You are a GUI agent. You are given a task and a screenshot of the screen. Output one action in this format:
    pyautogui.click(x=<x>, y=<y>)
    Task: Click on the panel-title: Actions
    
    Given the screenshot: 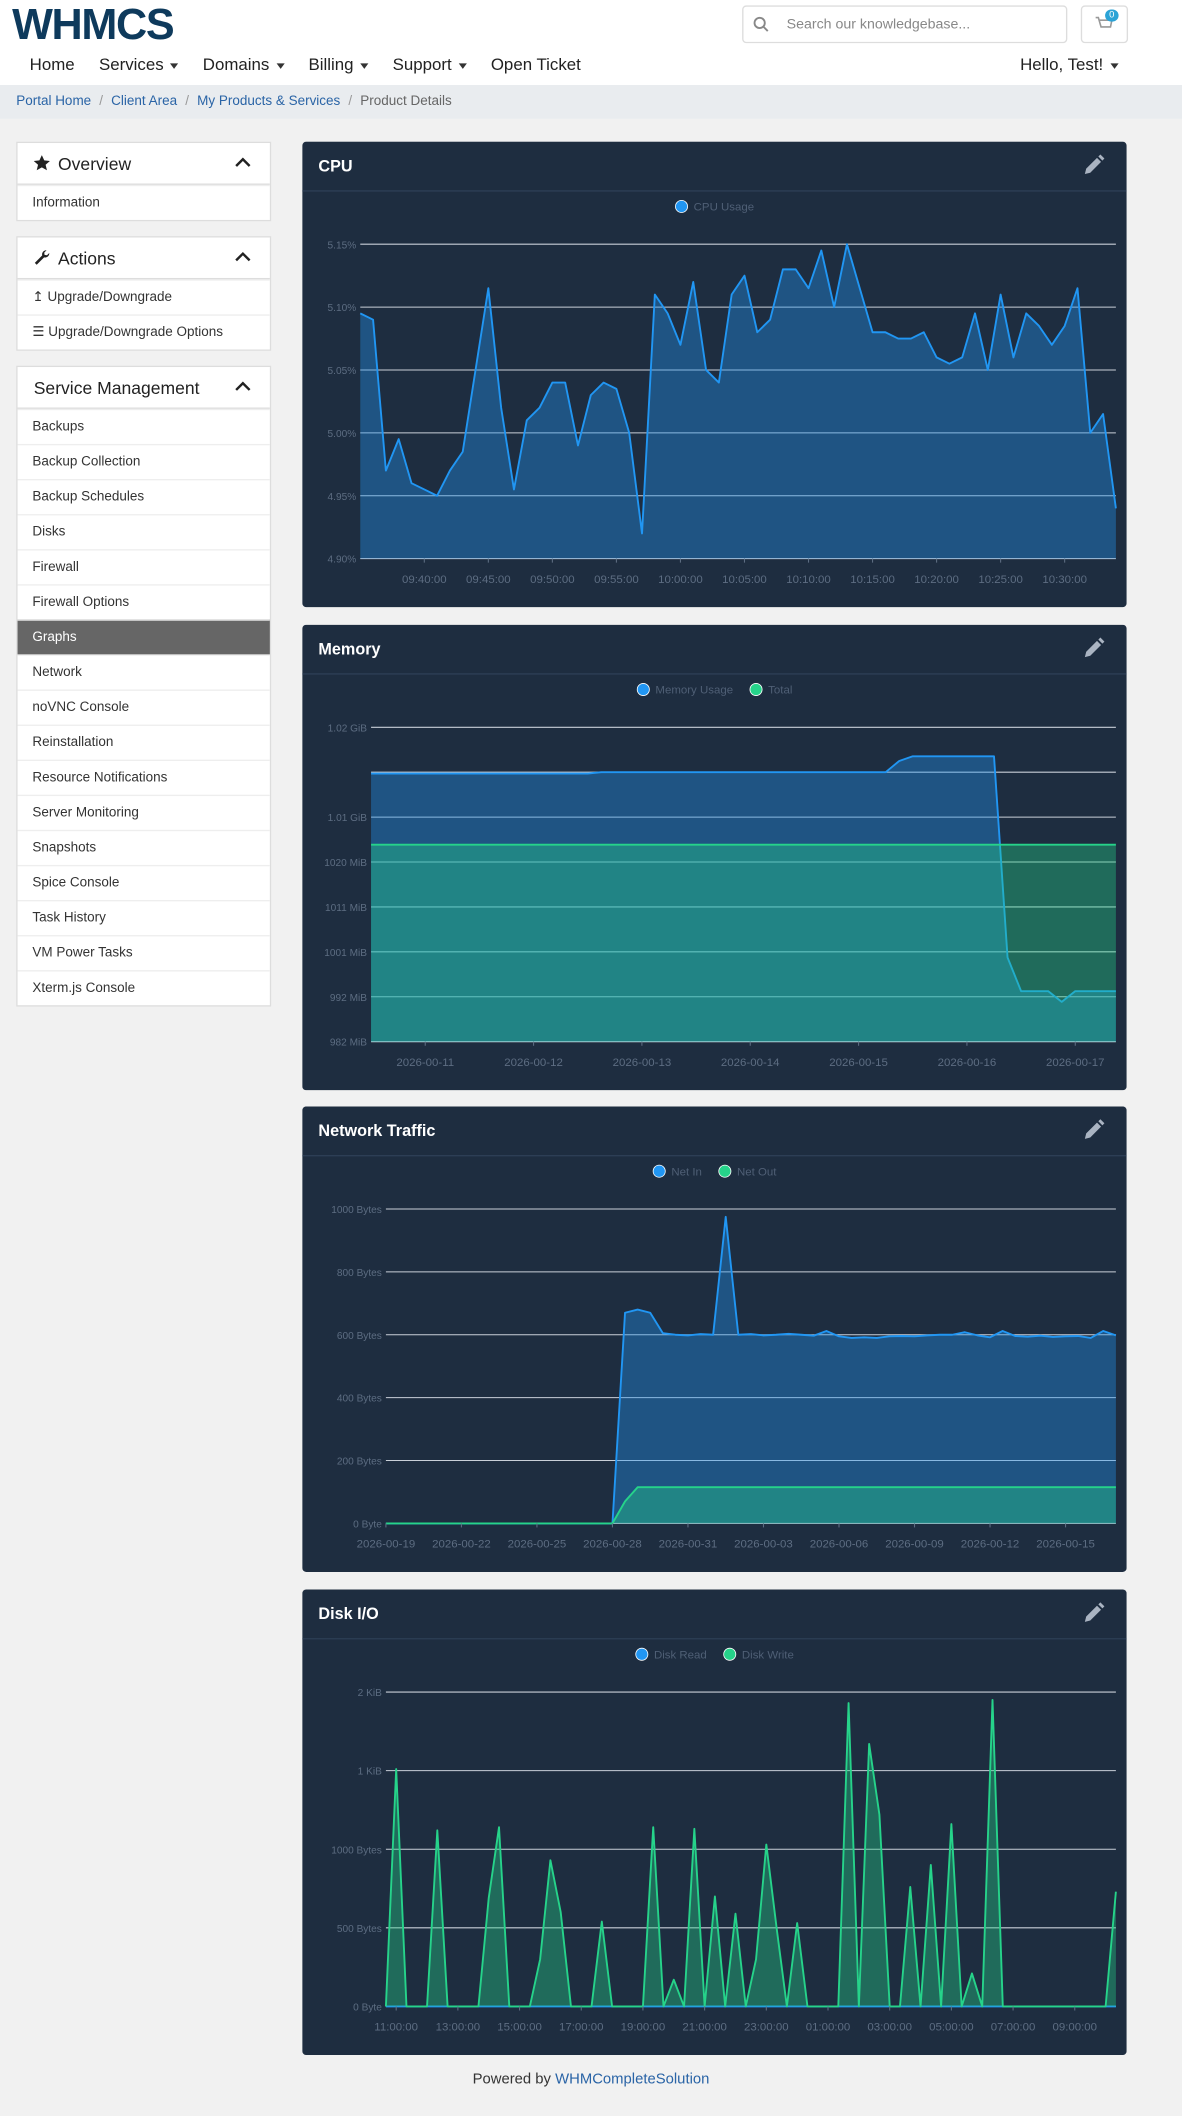 What is the action you would take?
    pyautogui.click(x=87, y=257)
    